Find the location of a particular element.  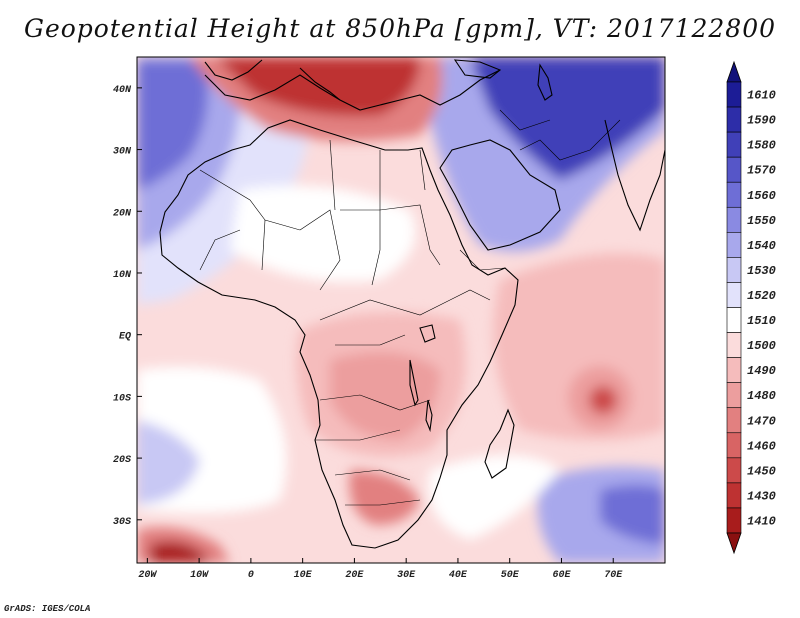

y-tick-label: 30N is located at coordinates (122, 152).